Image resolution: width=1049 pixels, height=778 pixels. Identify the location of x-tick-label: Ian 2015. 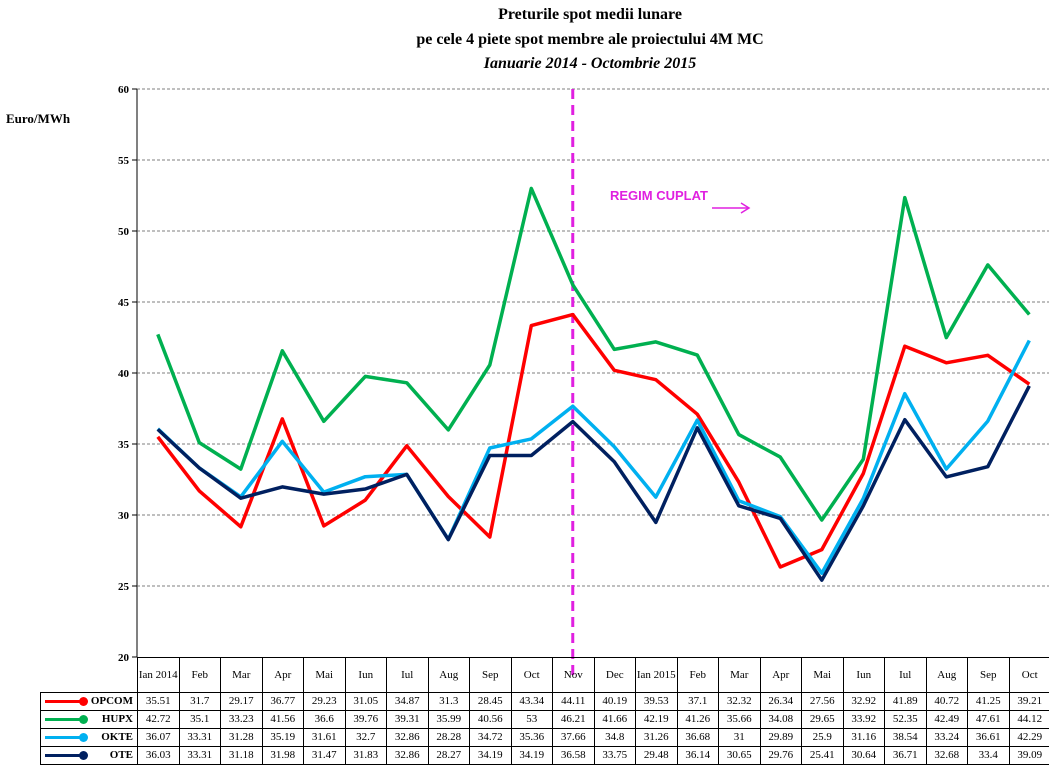
(656, 675).